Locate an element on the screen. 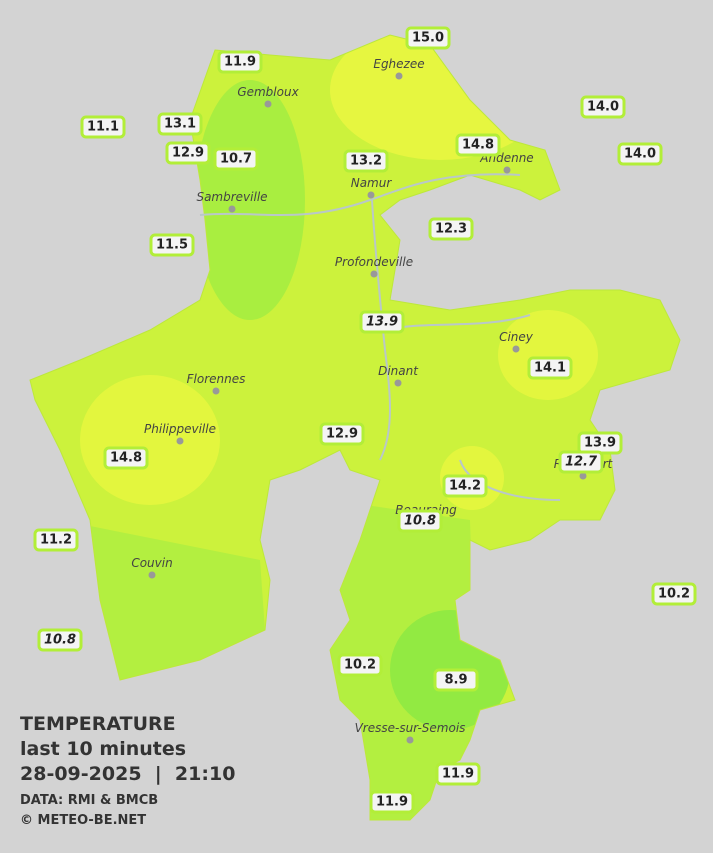  station-value: 13.2 is located at coordinates (366, 161).